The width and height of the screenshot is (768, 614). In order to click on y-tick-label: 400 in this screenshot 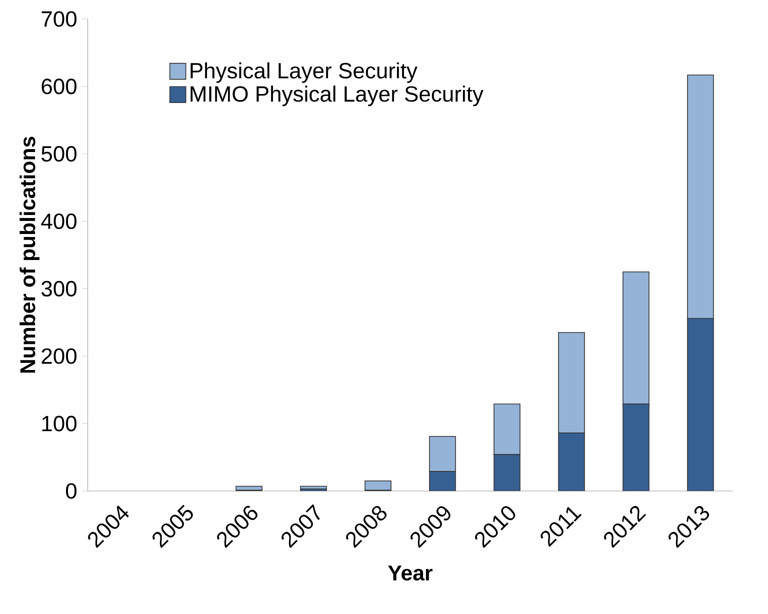, I will do `click(58, 221)`.